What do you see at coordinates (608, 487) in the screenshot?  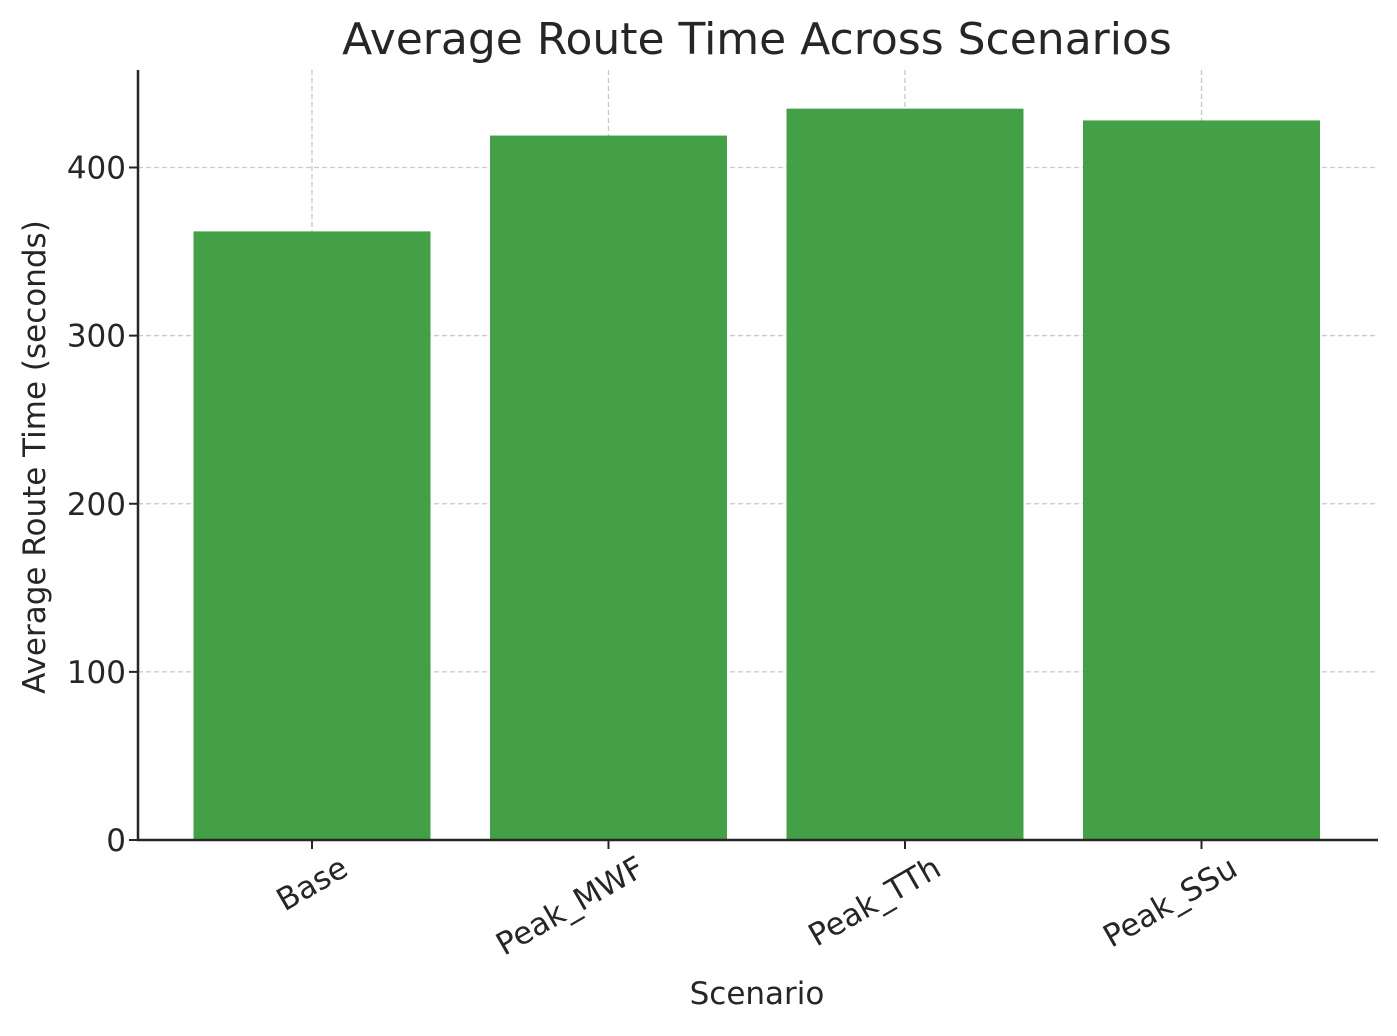 I see `bar-peak-mwf` at bounding box center [608, 487].